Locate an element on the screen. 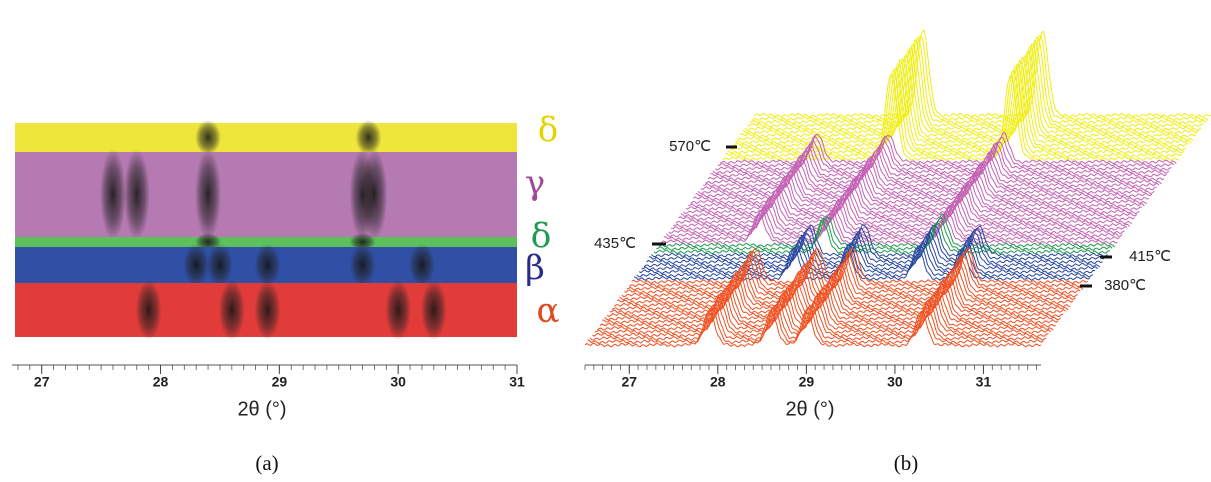 This screenshot has width=1211, height=482. phase-label: γ is located at coordinates (535, 183).